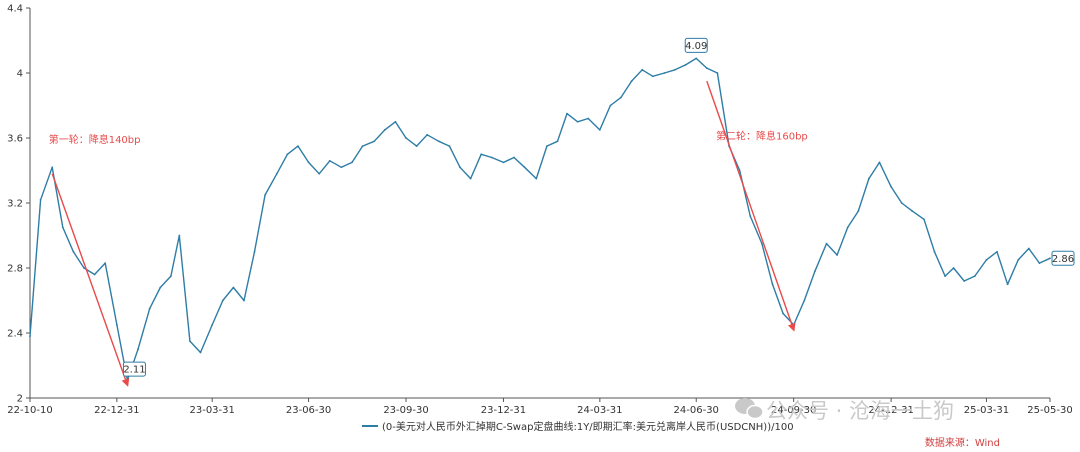 The width and height of the screenshot is (1080, 452). Describe the element at coordinates (95, 139) in the screenshot. I see `annotation-text: 第一轮：降息140bp` at that location.